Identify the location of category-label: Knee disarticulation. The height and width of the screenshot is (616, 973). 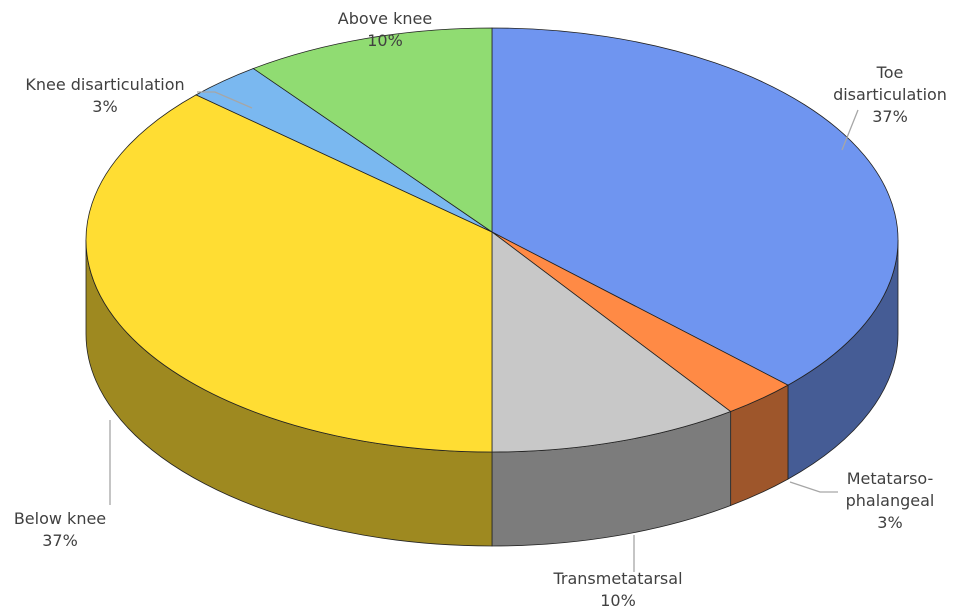
(105, 84).